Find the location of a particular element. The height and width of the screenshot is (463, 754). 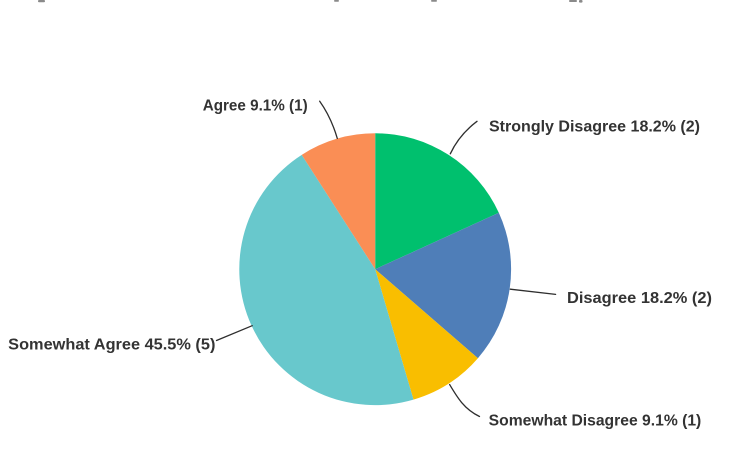

svg-text: Disagree 18.2% (2) is located at coordinates (639, 298).